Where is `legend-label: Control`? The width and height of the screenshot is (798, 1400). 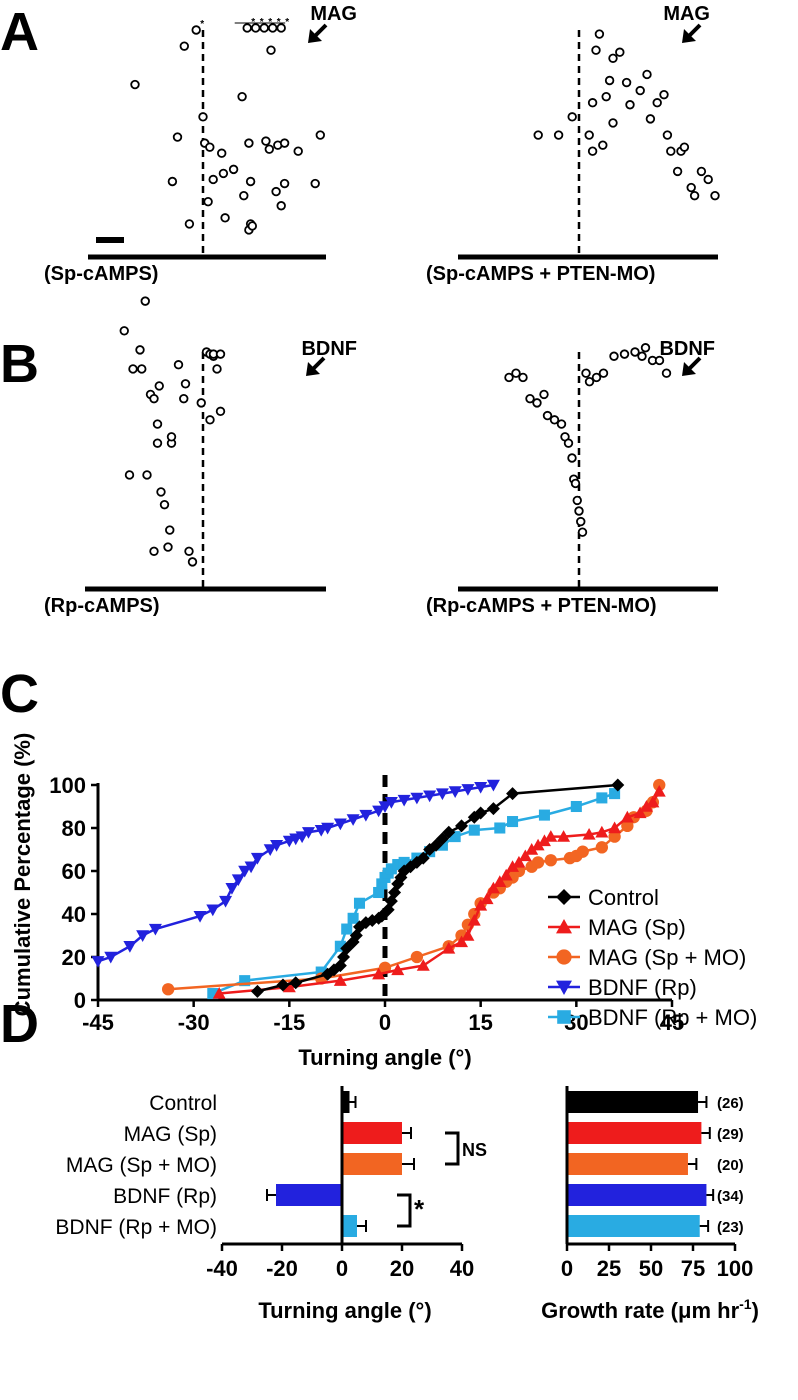 legend-label: Control is located at coordinates (623, 897).